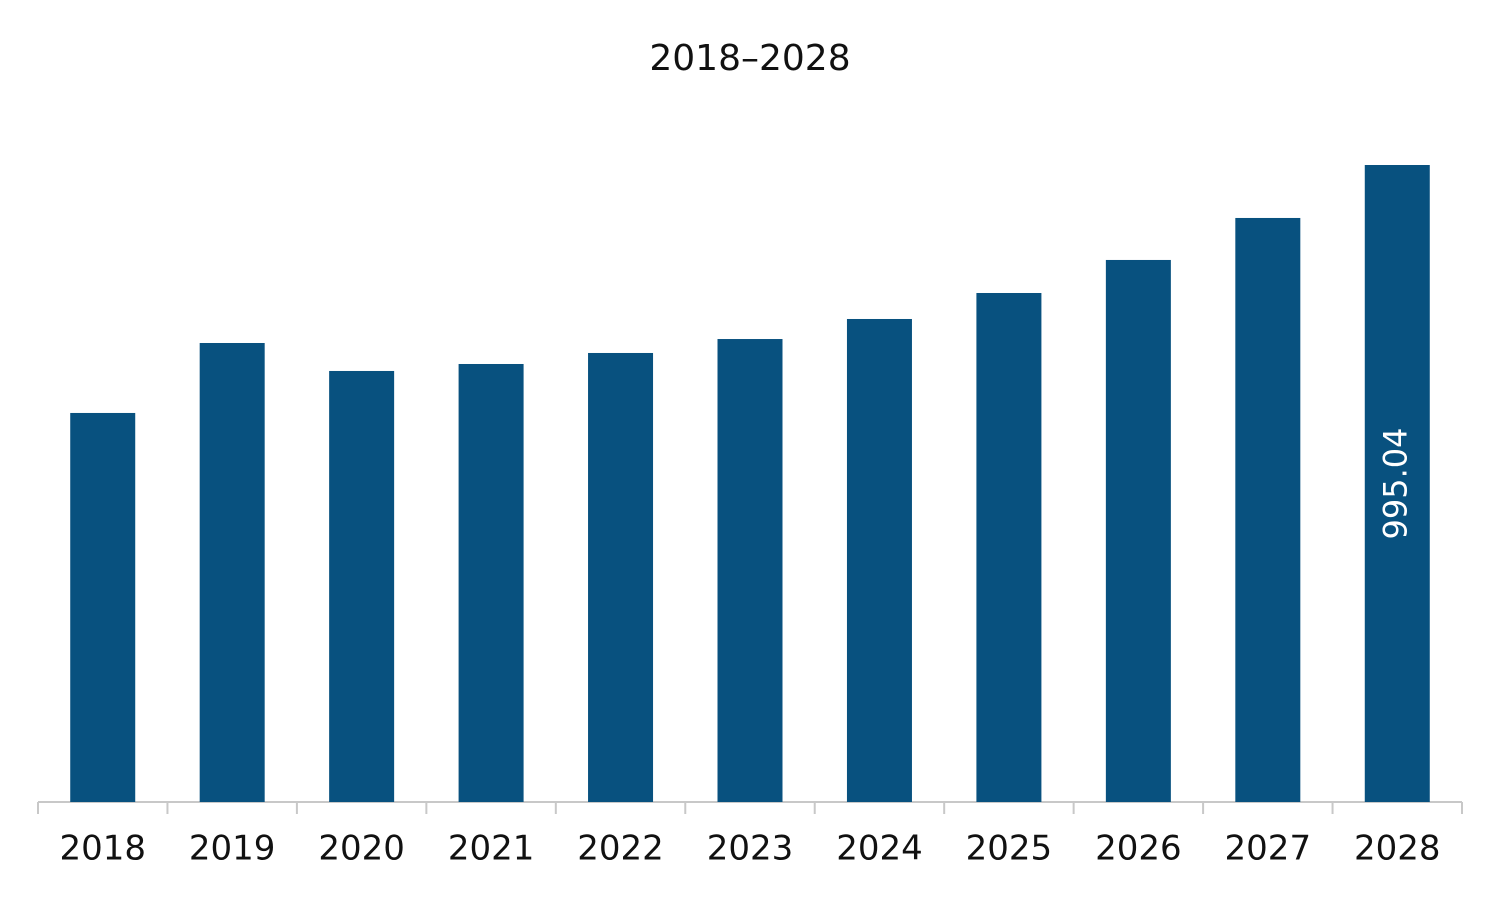  Describe the element at coordinates (1268, 849) in the screenshot. I see `x-tick-label: 2027` at that location.